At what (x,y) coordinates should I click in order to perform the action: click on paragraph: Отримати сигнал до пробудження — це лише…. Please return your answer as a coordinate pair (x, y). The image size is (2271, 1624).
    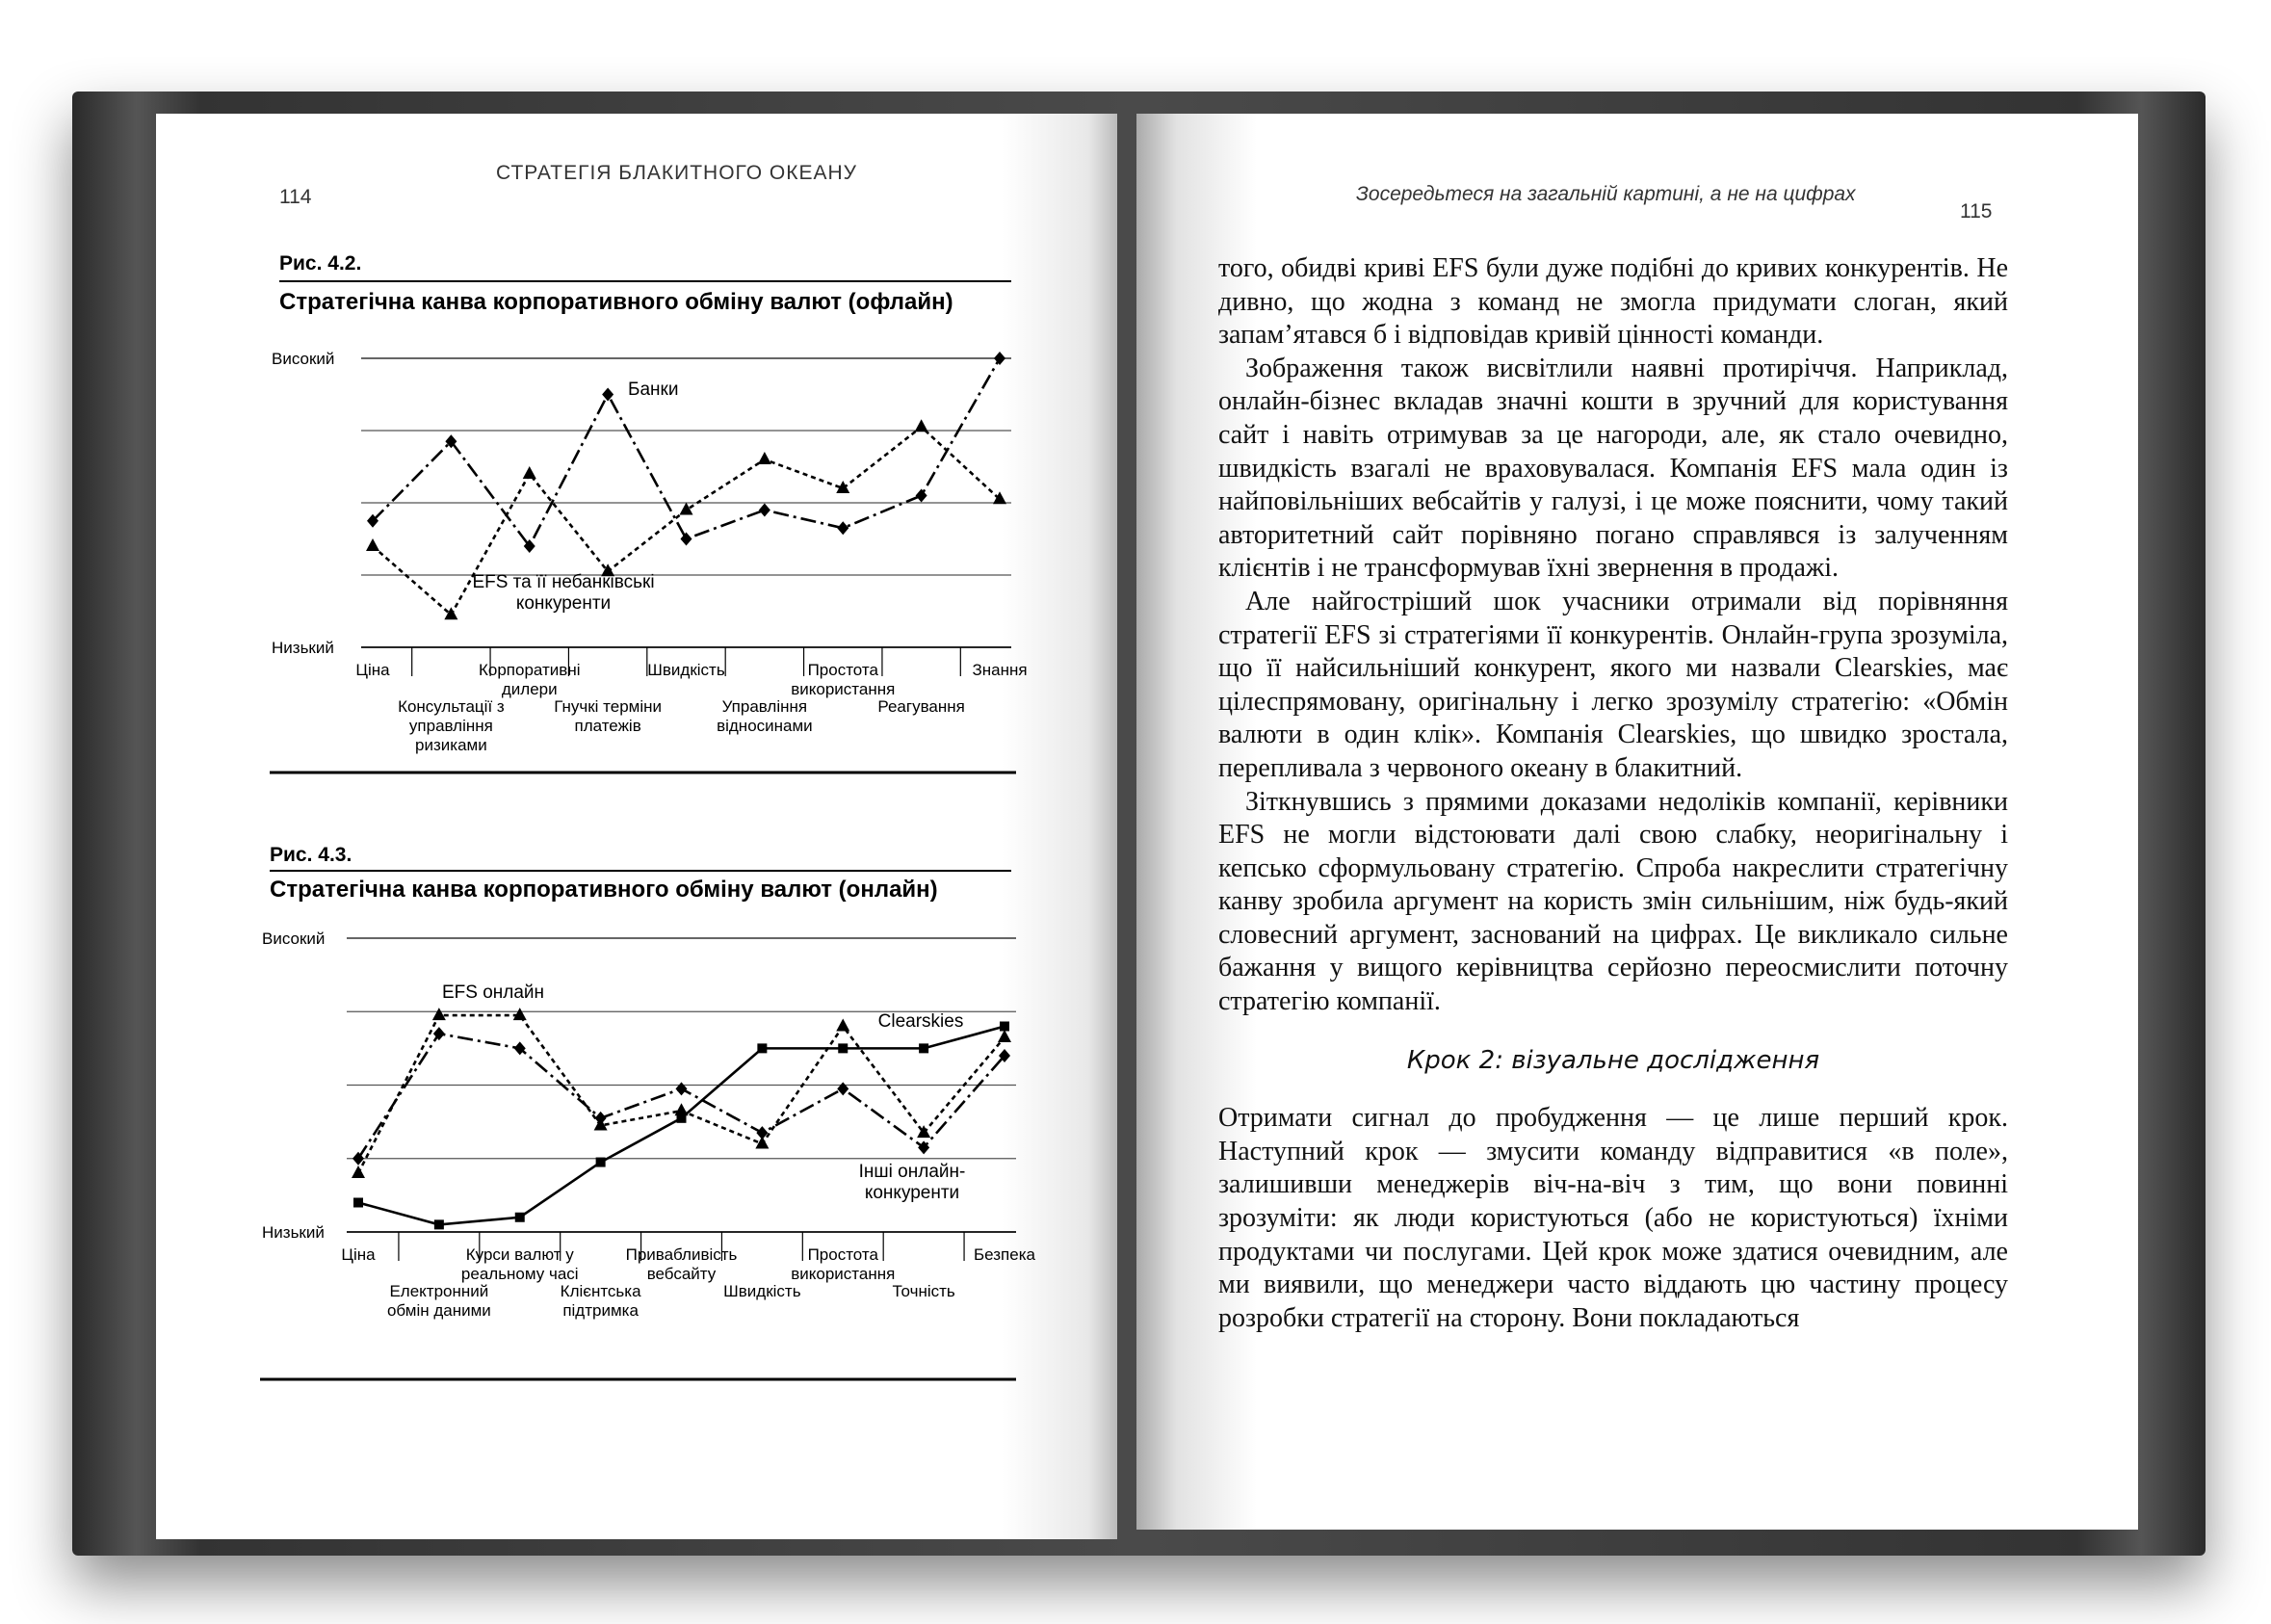
    Looking at the image, I should click on (1613, 1218).